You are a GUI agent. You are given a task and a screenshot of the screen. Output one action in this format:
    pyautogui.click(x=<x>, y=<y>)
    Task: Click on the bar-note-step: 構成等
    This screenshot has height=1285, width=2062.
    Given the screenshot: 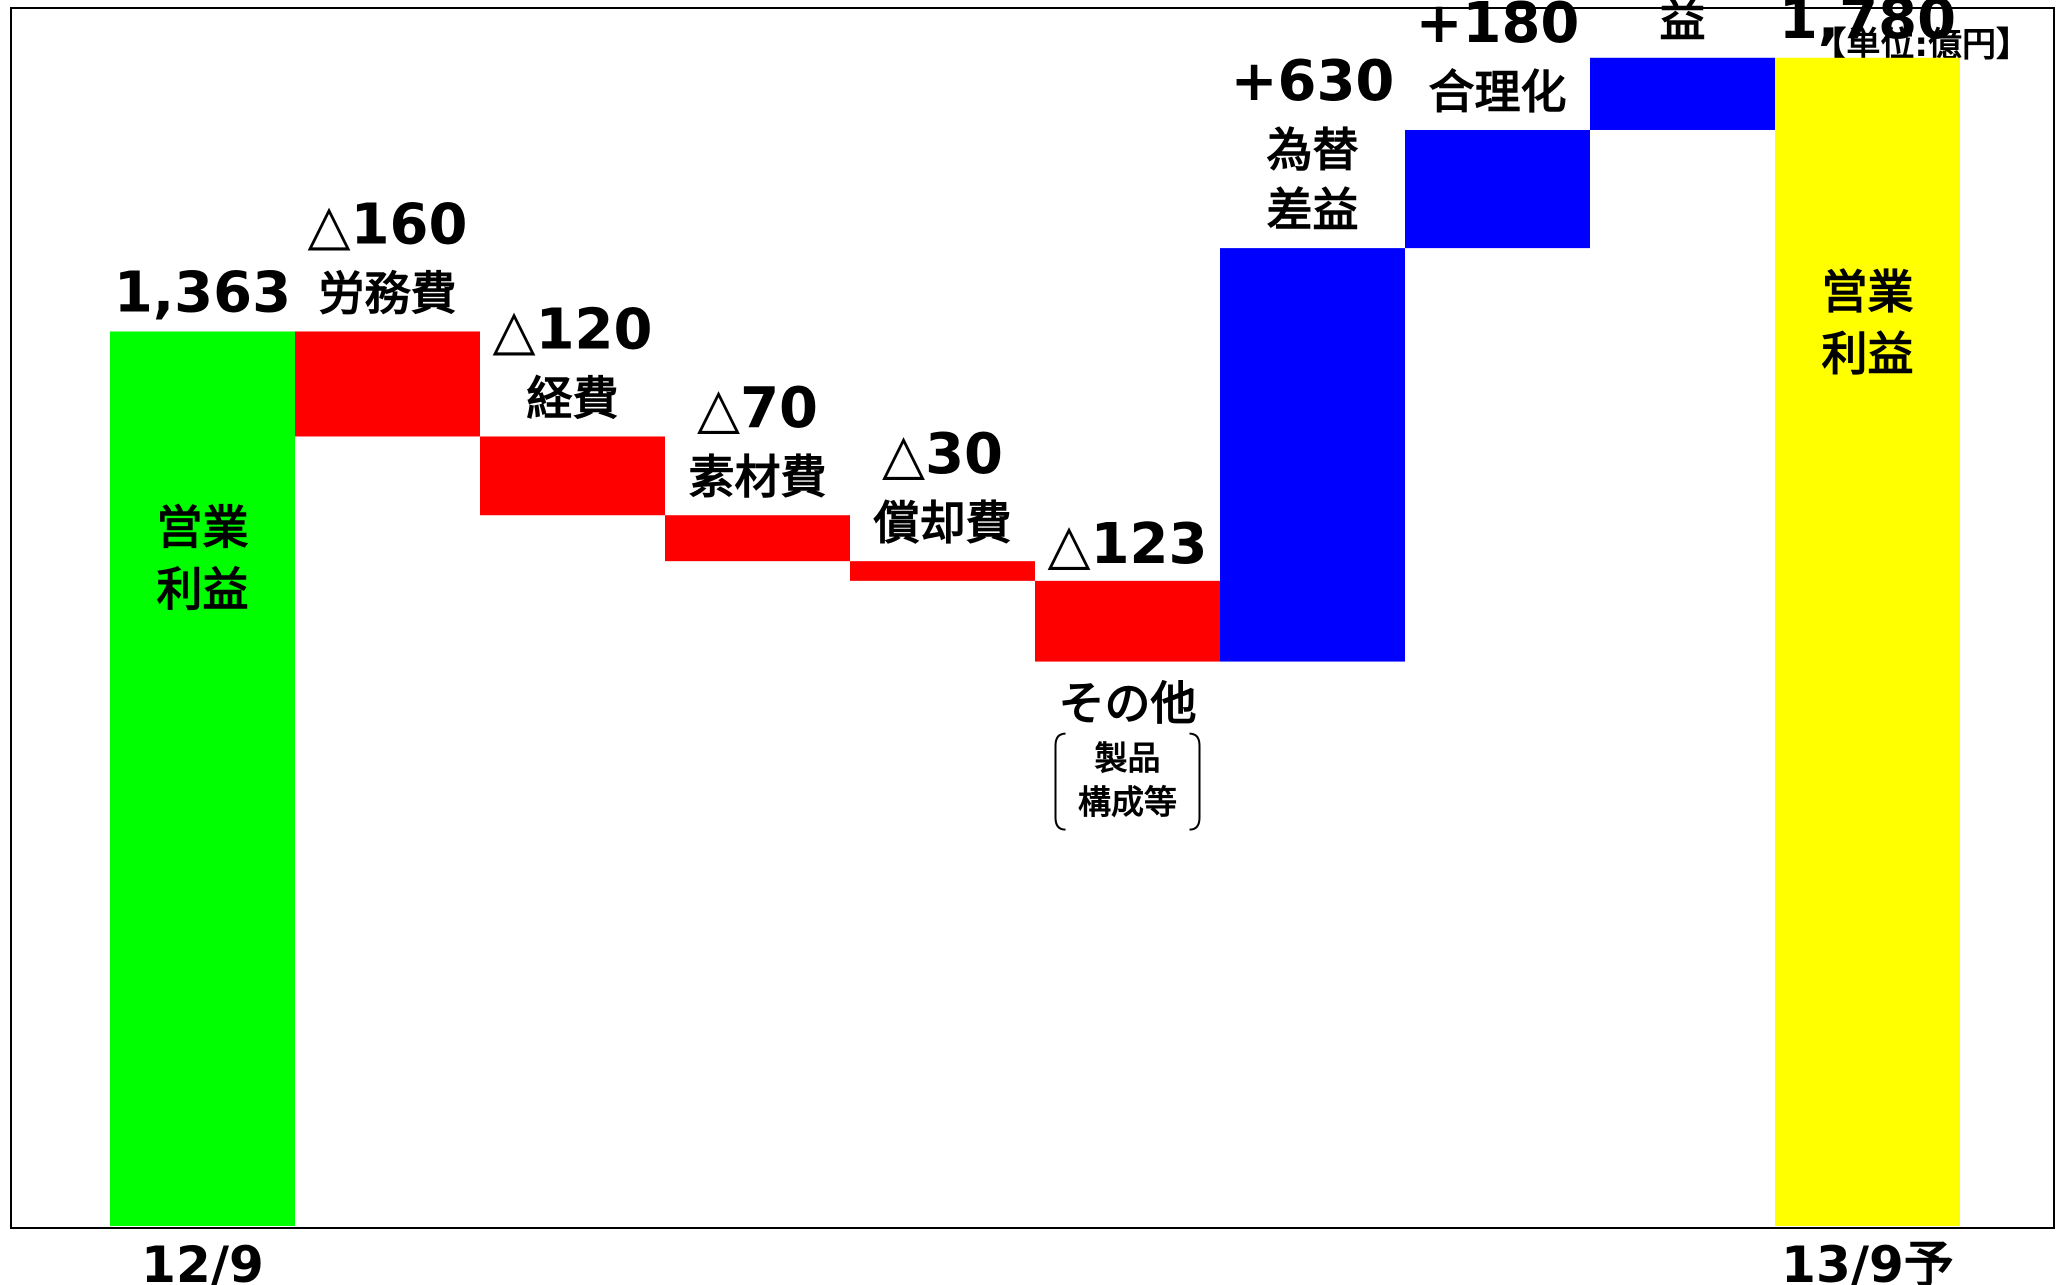 What is the action you would take?
    pyautogui.click(x=1127, y=802)
    